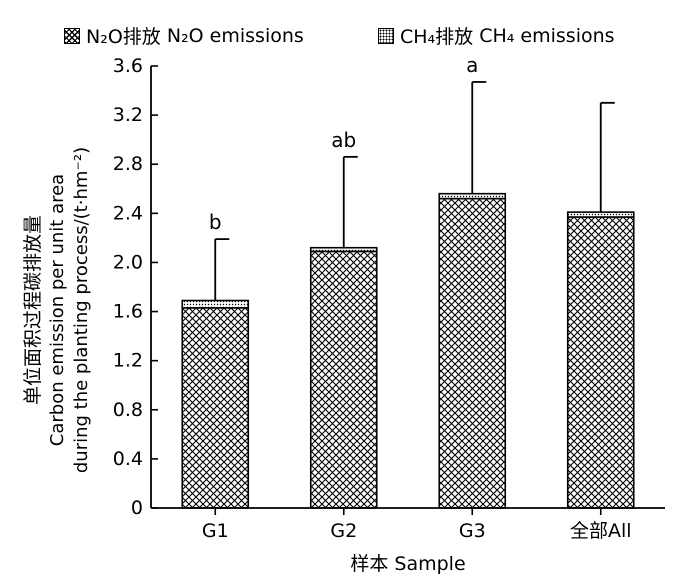 This screenshot has width=680, height=587. What do you see at coordinates (340, 35) in the screenshot?
I see `legend: N₂O排放 N₂O emissions CH₄排放 CH₄ emissions` at bounding box center [340, 35].